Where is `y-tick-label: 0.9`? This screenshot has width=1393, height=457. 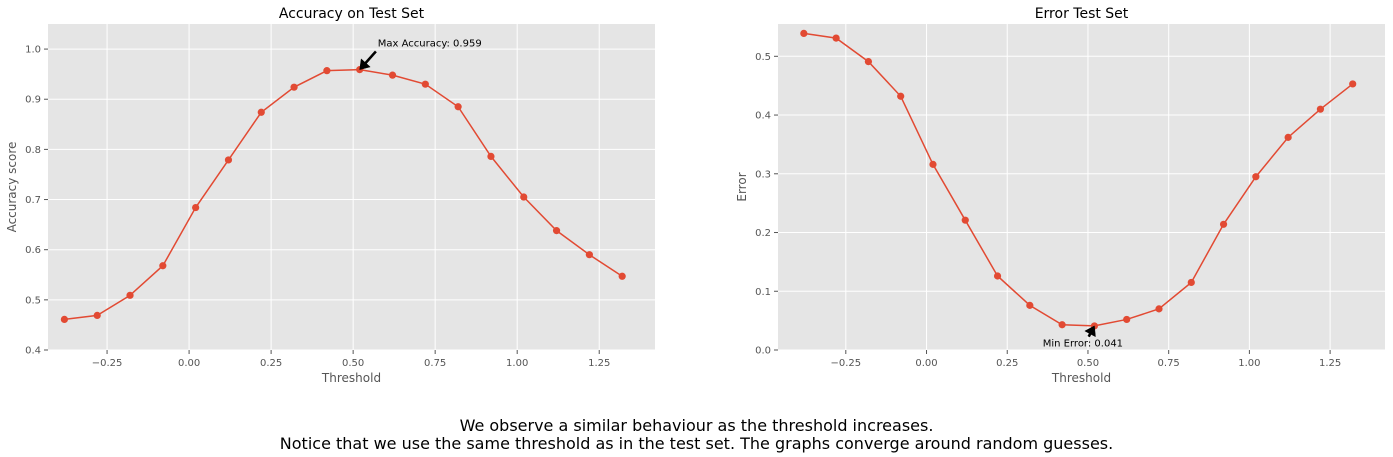
y-tick-label: 0.9 is located at coordinates (33, 100).